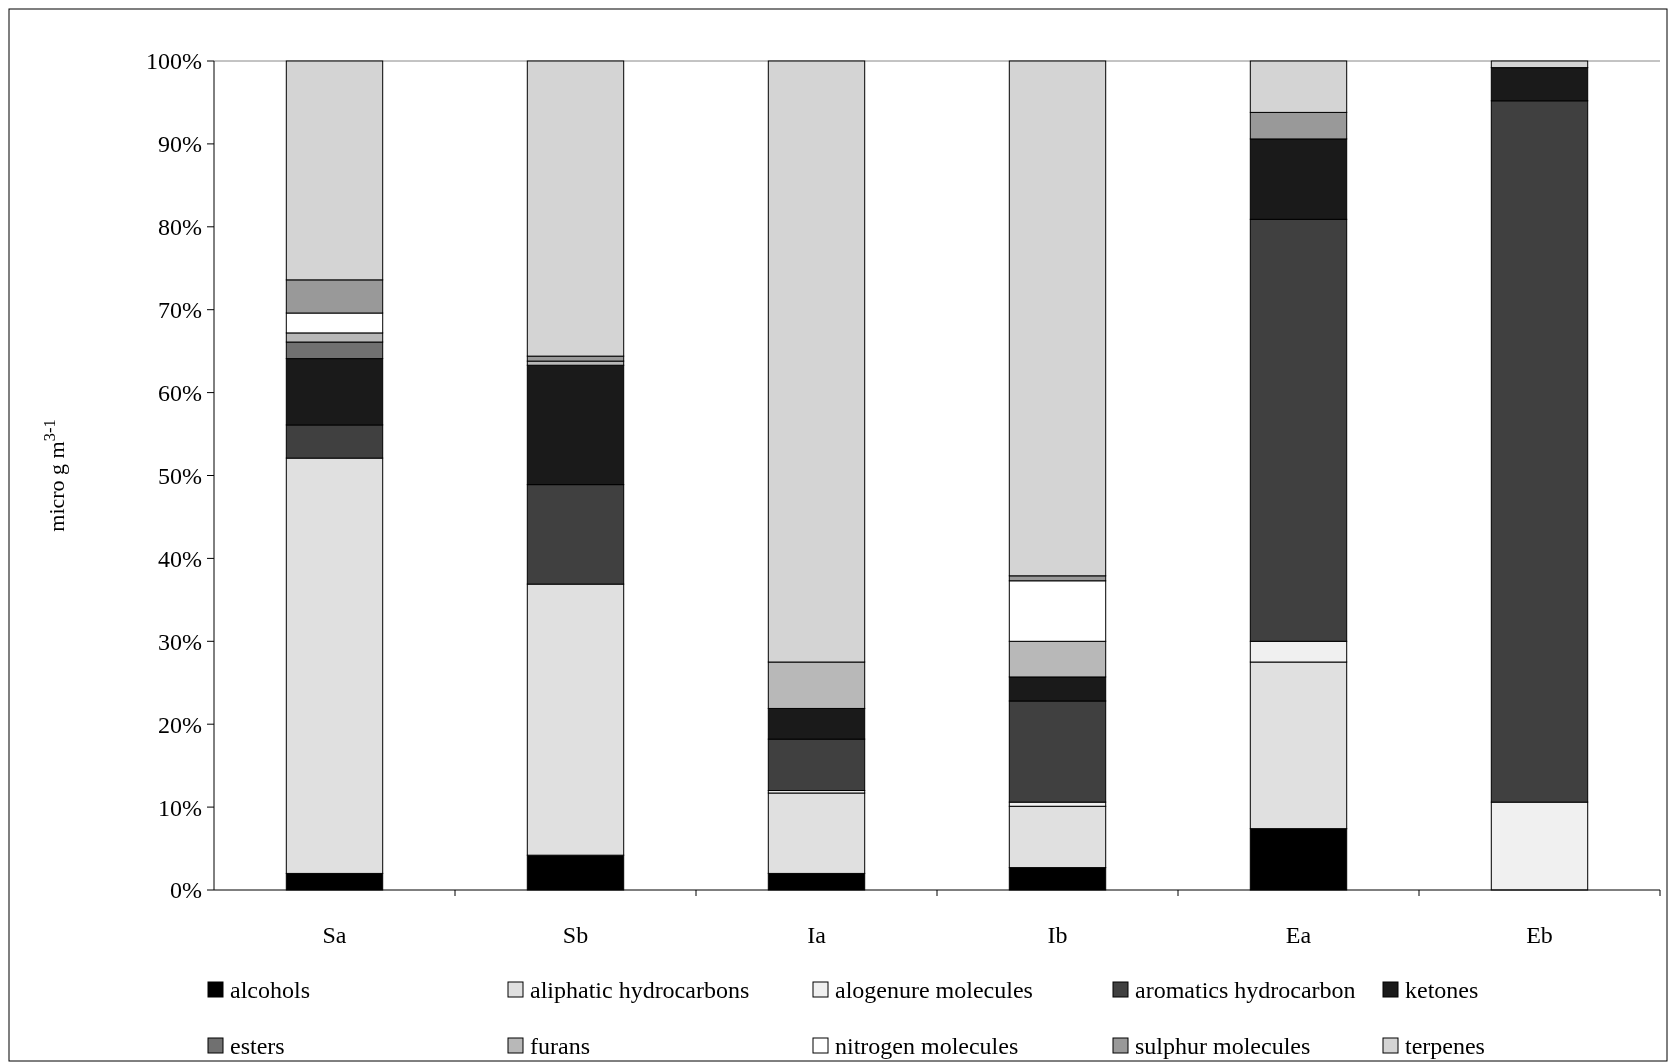 The image size is (1676, 1062). Describe the element at coordinates (1442, 990) in the screenshot. I see `legend-label: ketones` at that location.